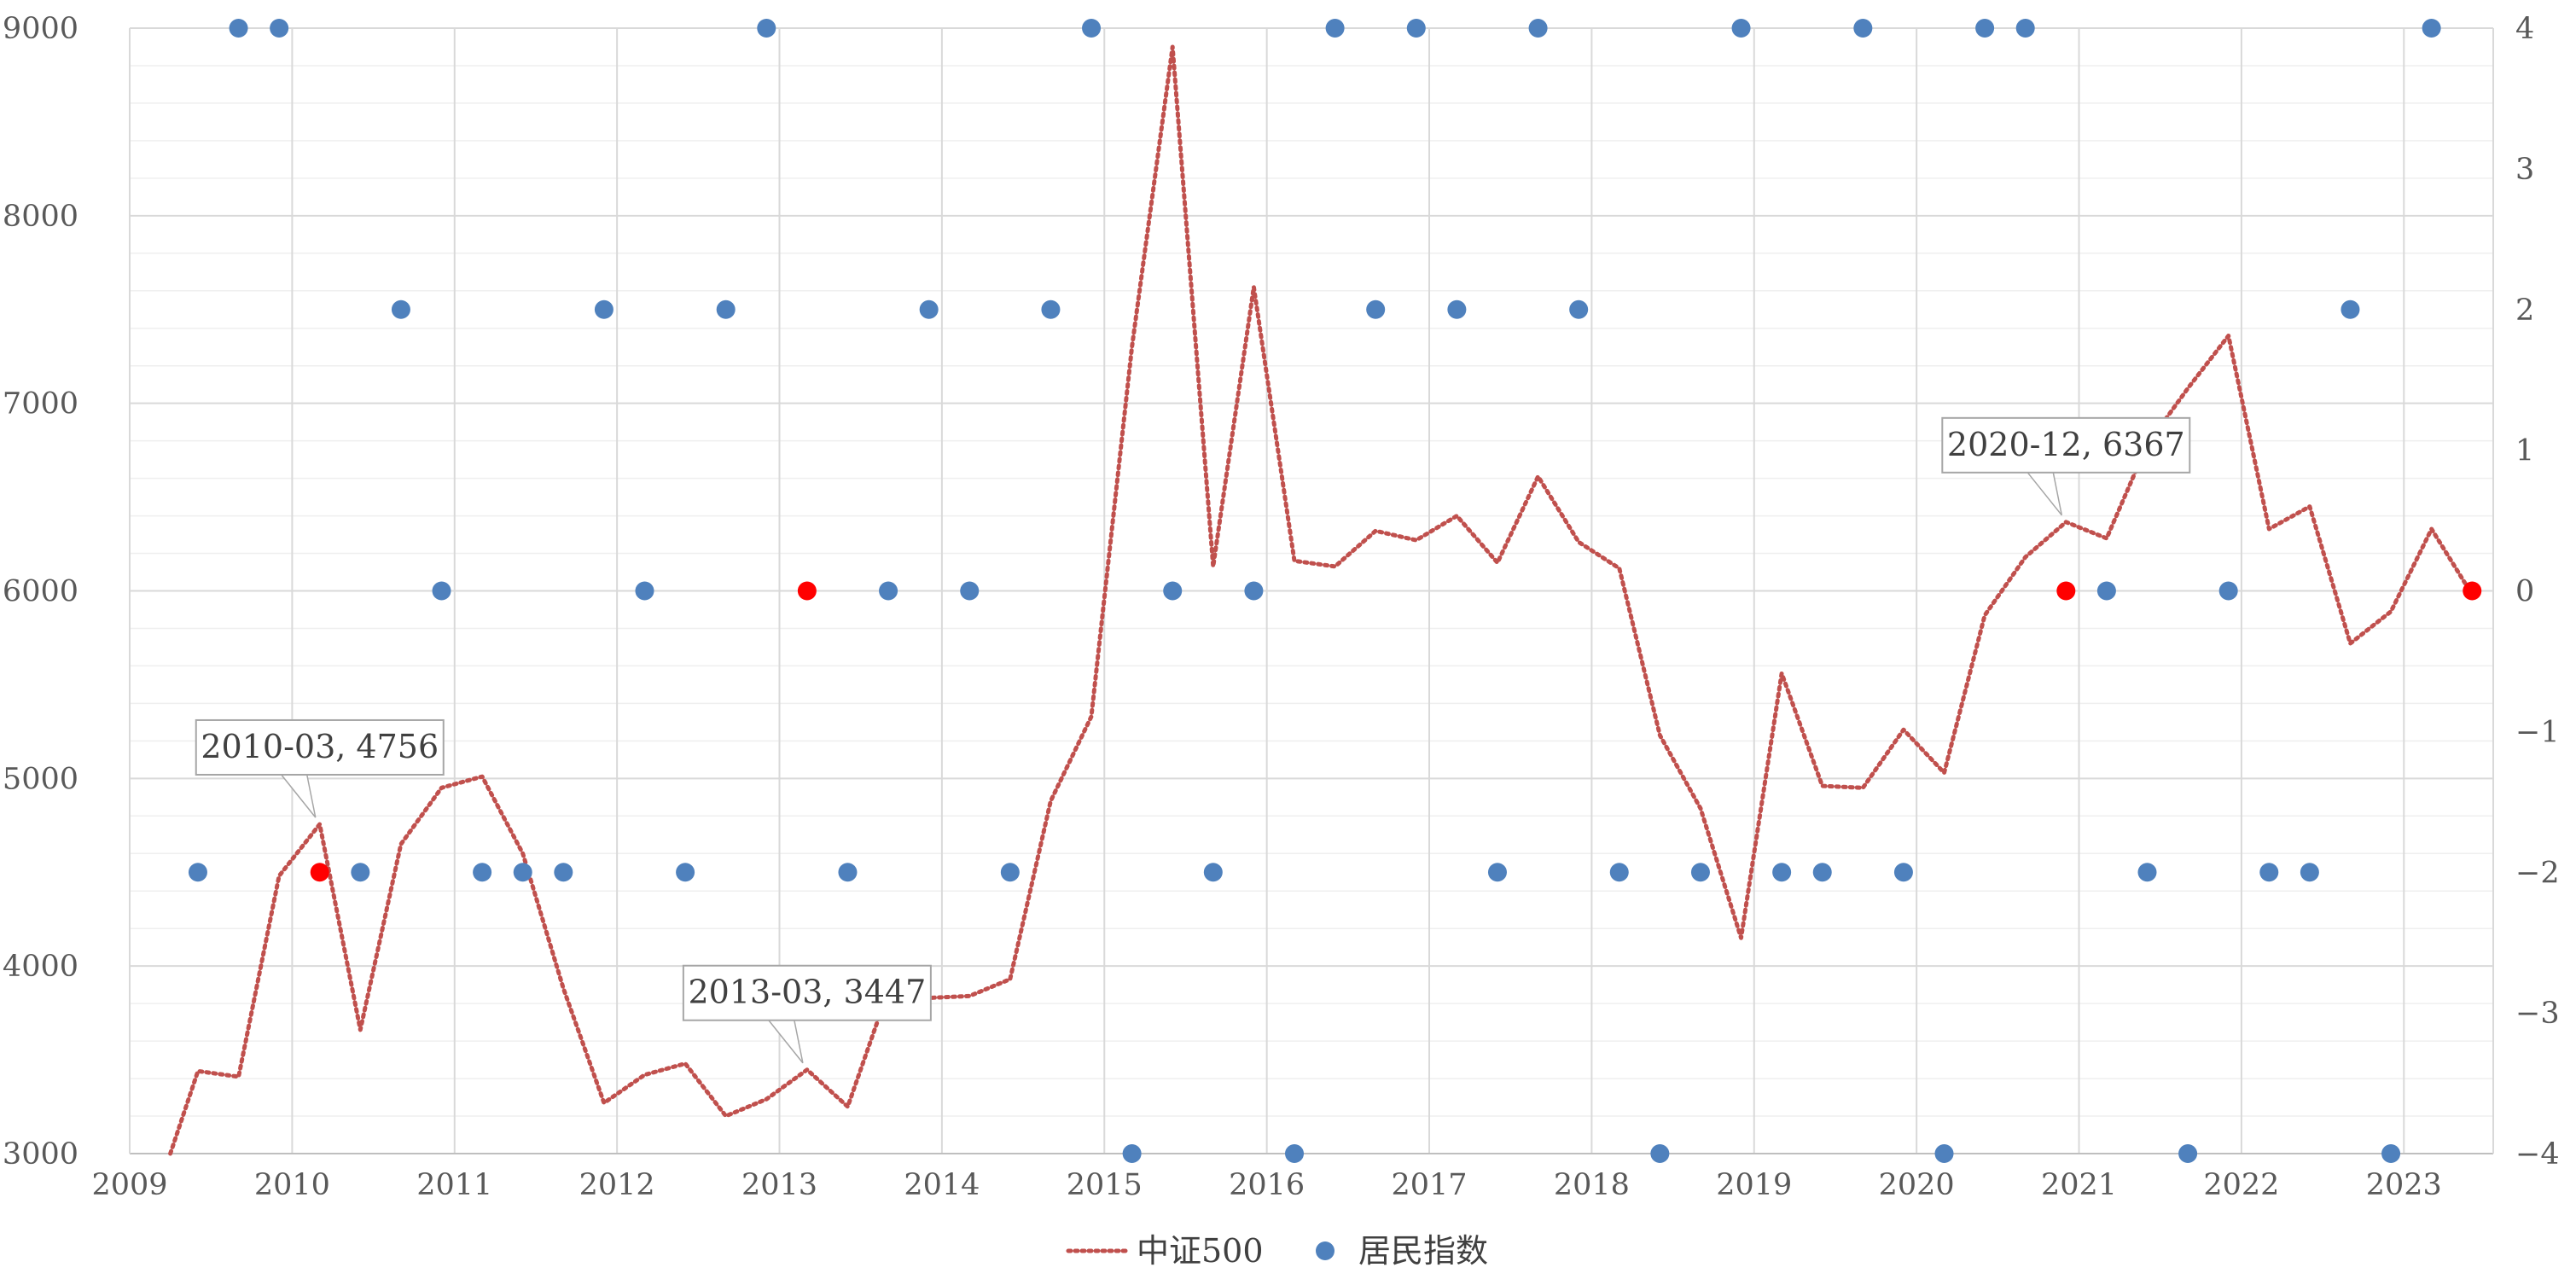  I want to click on x-tick-label: 2016, so click(1267, 1185).